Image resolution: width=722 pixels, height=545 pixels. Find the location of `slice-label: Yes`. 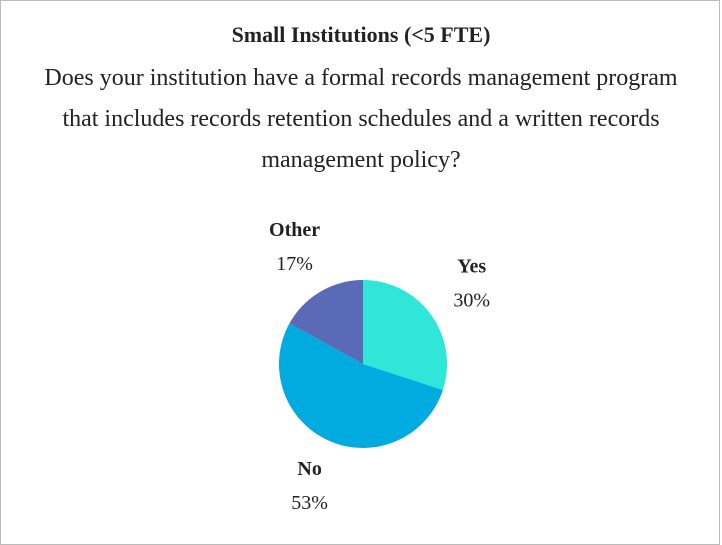

slice-label: Yes is located at coordinates (471, 267).